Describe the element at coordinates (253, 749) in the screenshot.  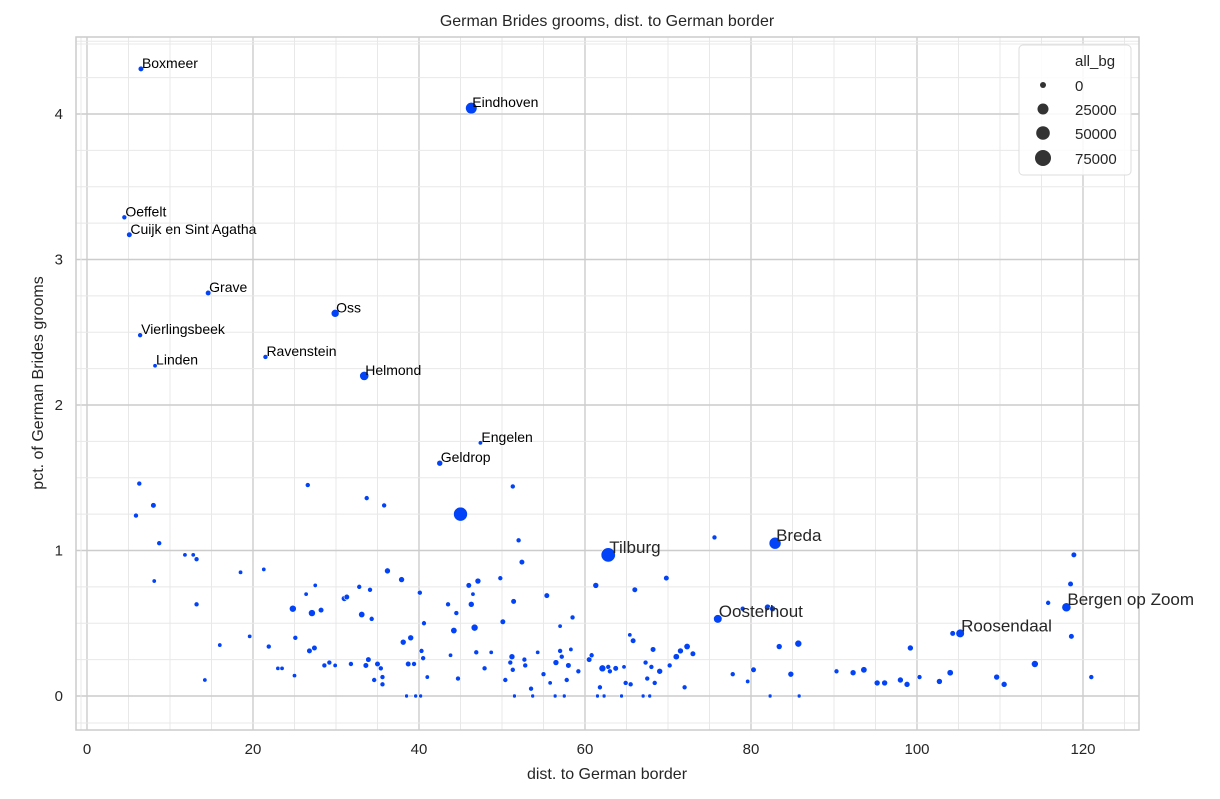
I see `x-tick-label: 20` at that location.